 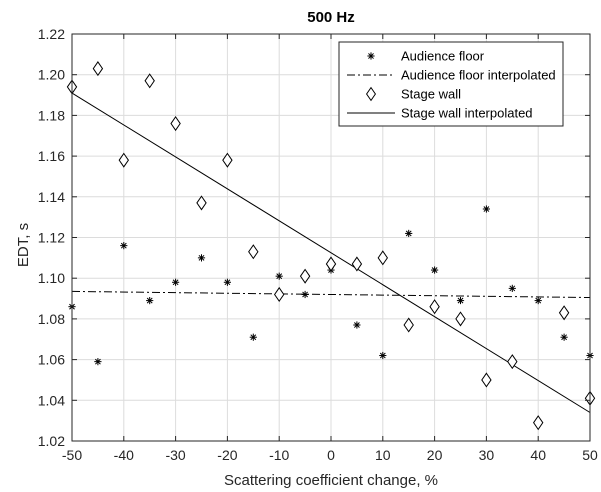 I want to click on y-tick-label: 1.12, so click(x=51, y=238).